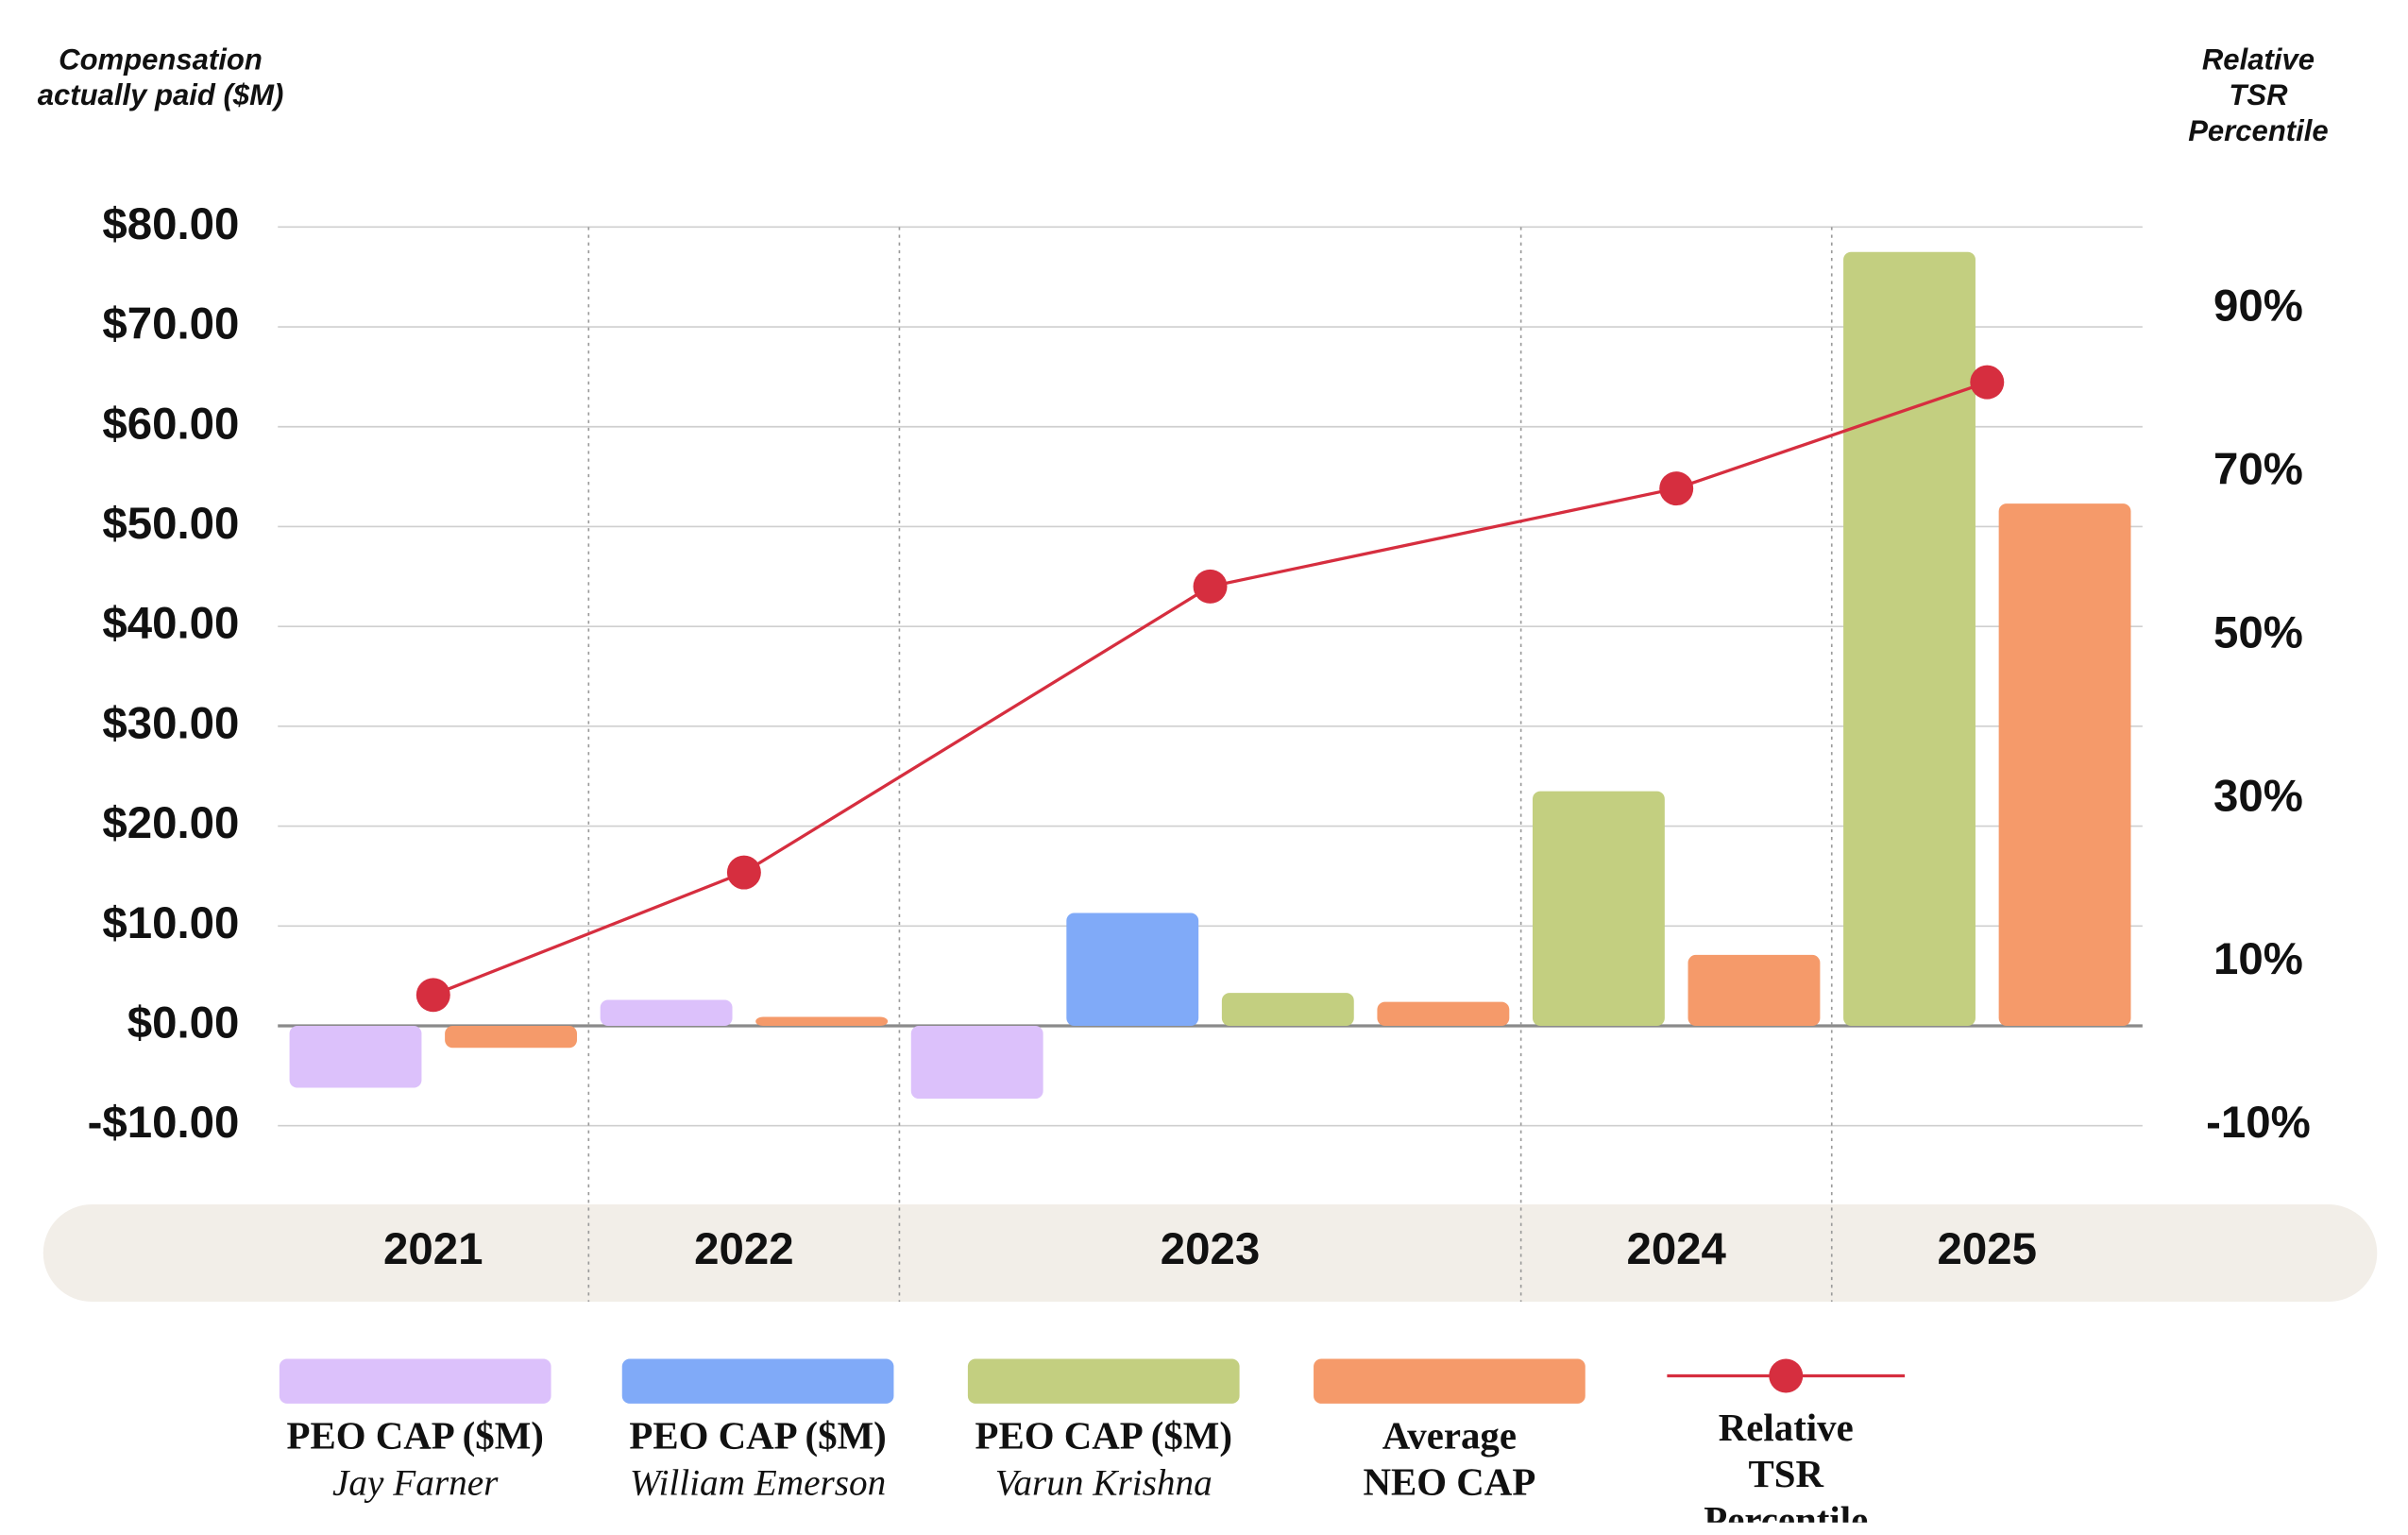 The image size is (2408, 1535). Describe the element at coordinates (1987, 1249) in the screenshot. I see `x-tick-label: 2025` at that location.